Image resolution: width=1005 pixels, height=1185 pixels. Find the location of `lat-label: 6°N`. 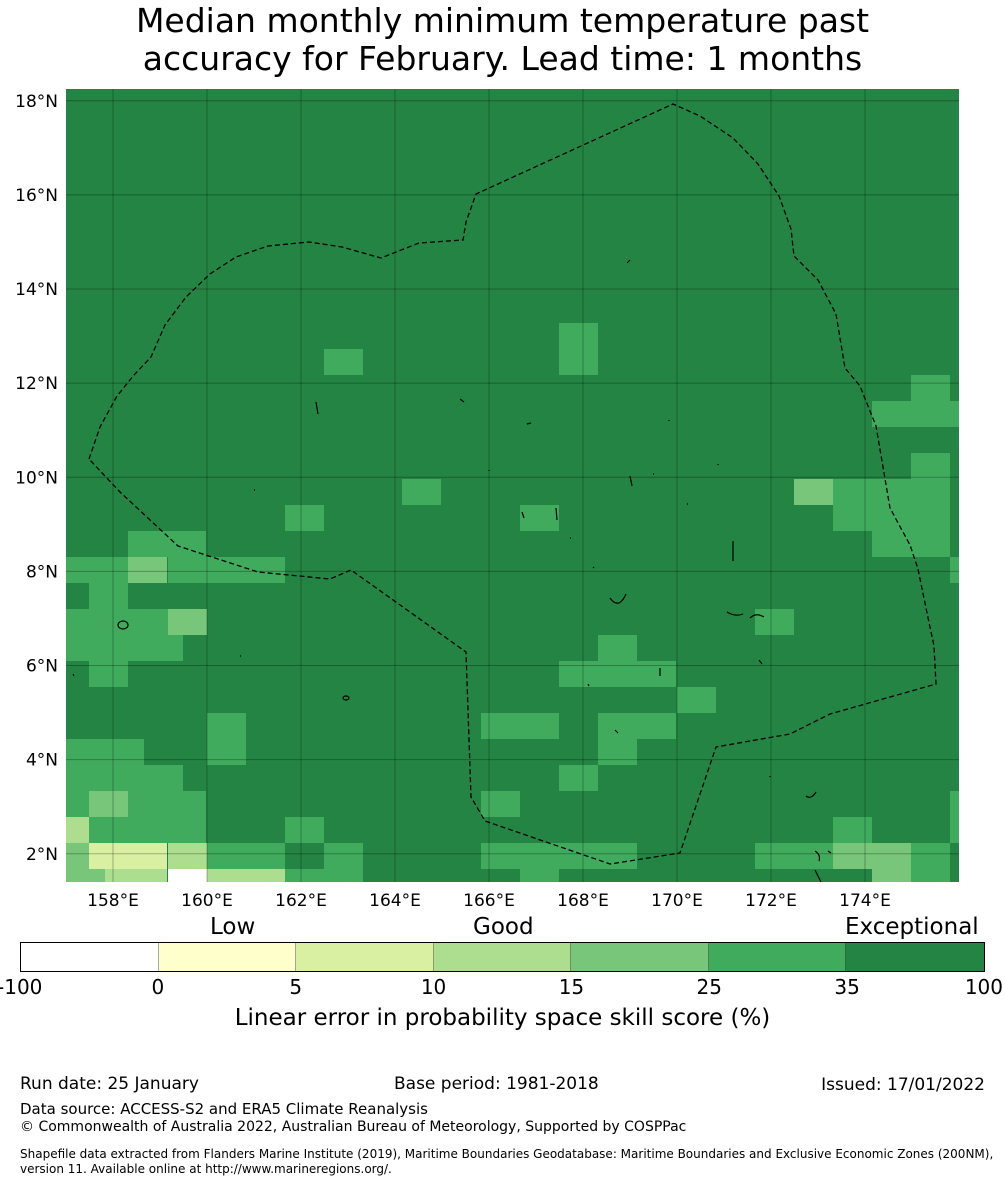

lat-label: 6°N is located at coordinates (42, 667).